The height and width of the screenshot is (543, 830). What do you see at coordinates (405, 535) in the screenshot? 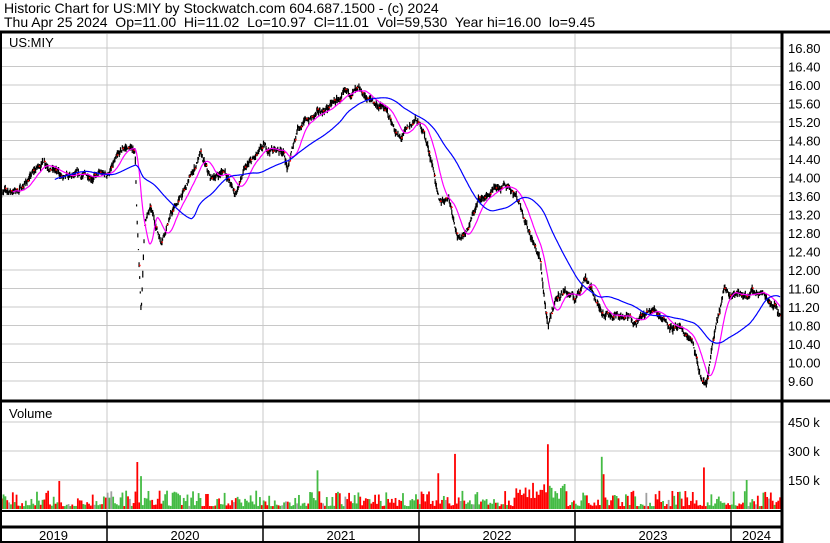
I see `date-axis: 2019 2020 2021 2022 2023 2024` at bounding box center [405, 535].